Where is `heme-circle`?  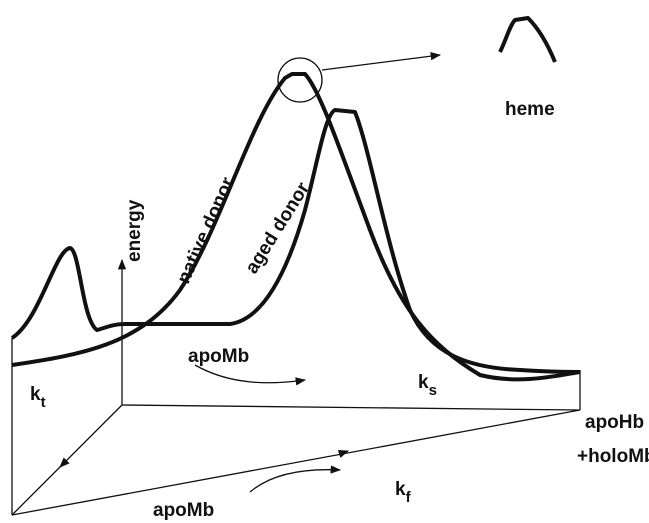
heme-circle is located at coordinates (300, 80).